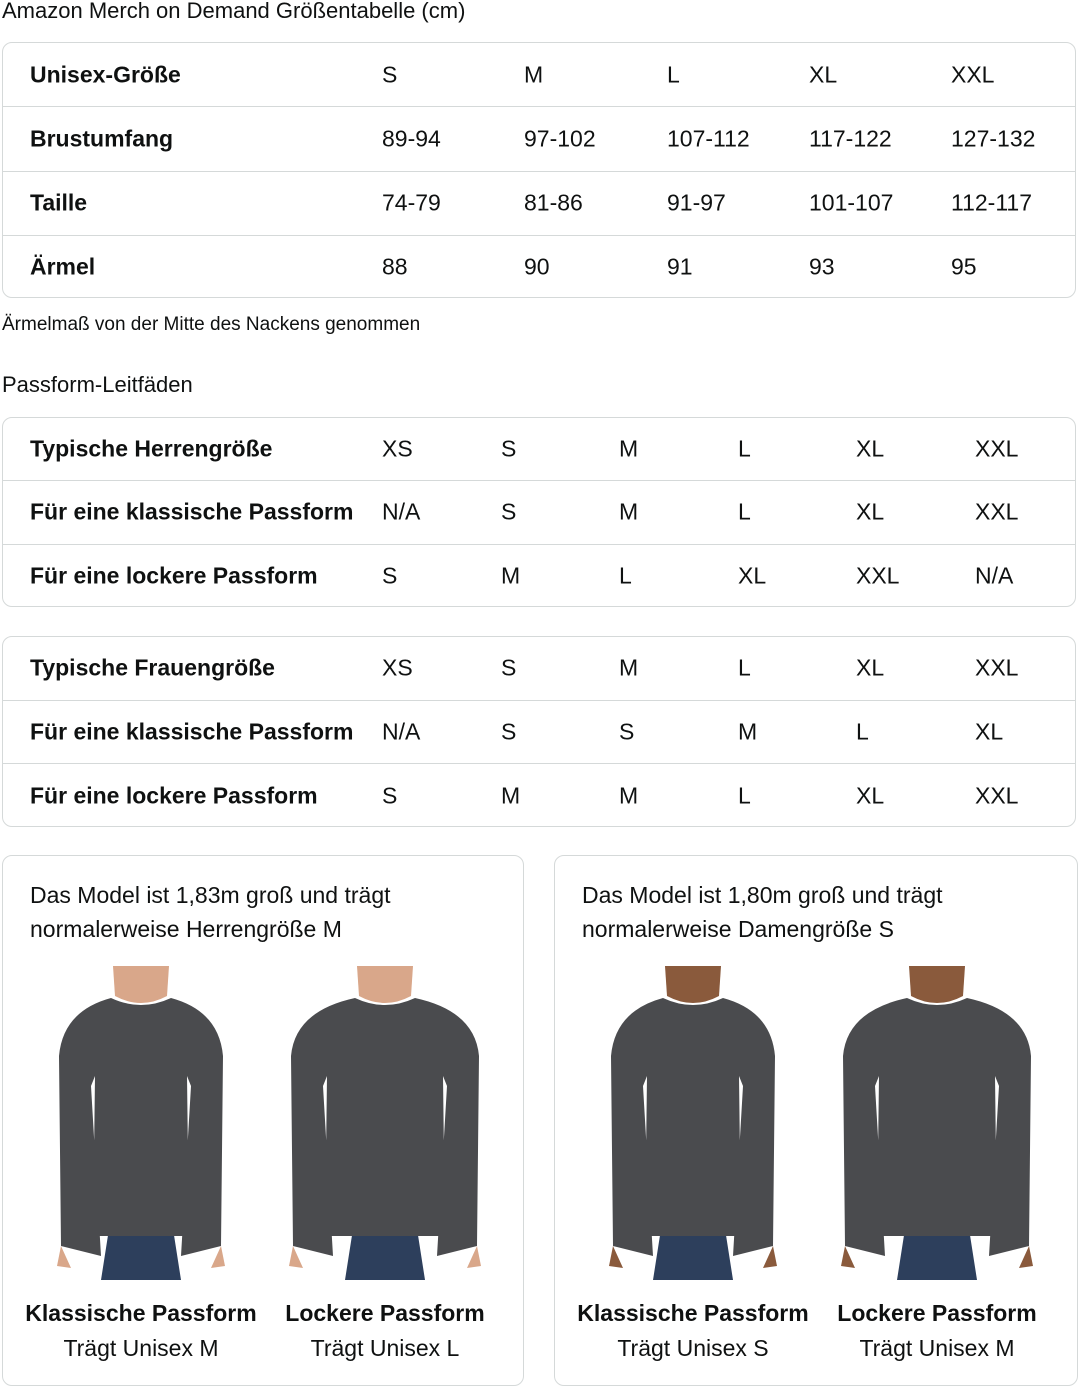 This screenshot has width=1080, height=1388. What do you see at coordinates (964, 266) in the screenshot?
I see `table-cell: 95` at bounding box center [964, 266].